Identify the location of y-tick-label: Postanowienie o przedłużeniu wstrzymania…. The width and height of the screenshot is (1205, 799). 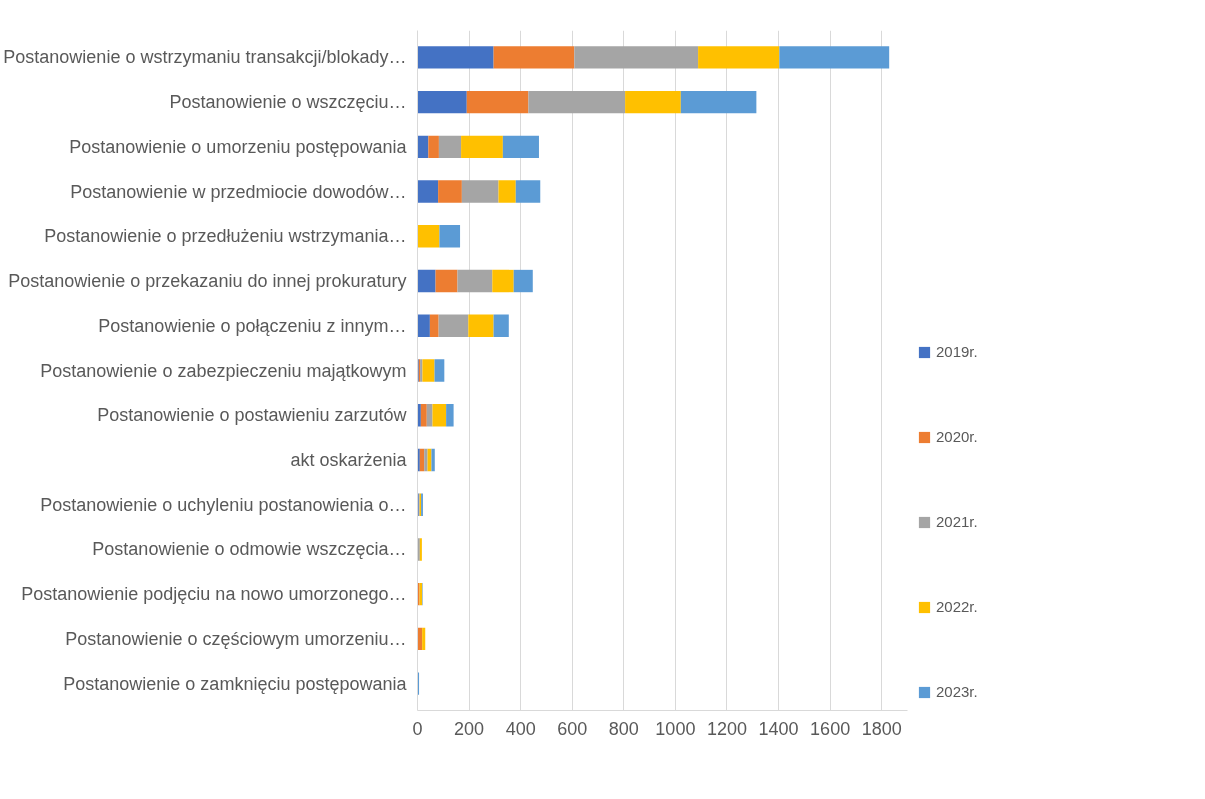
(225, 236).